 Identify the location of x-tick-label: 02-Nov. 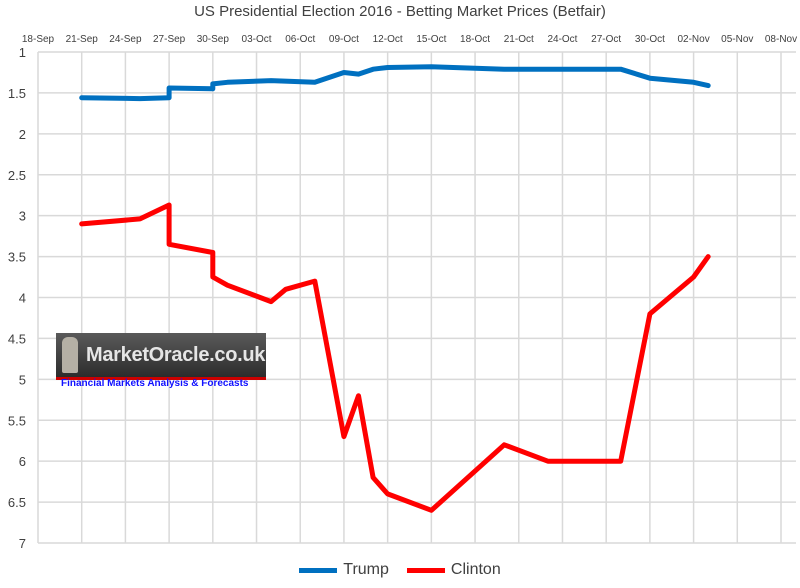
(693, 39).